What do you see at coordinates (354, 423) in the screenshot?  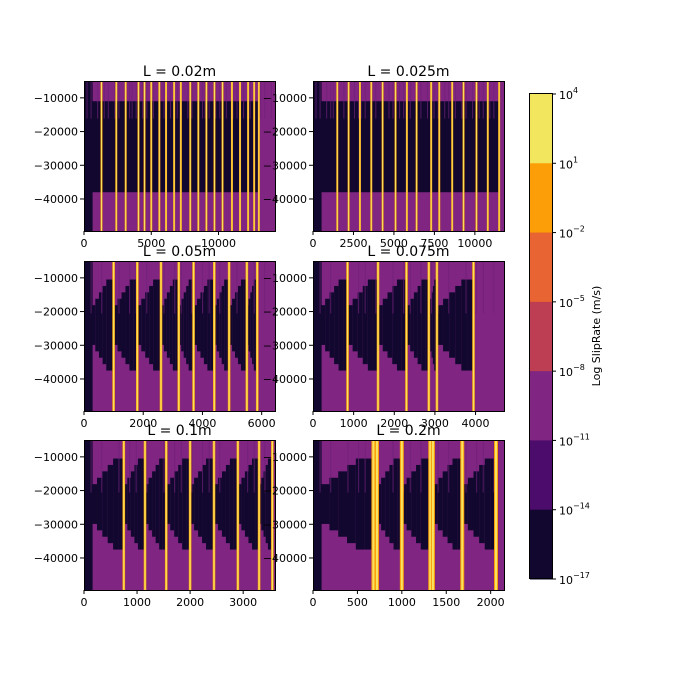 I see `x-tick-label: 1000` at bounding box center [354, 423].